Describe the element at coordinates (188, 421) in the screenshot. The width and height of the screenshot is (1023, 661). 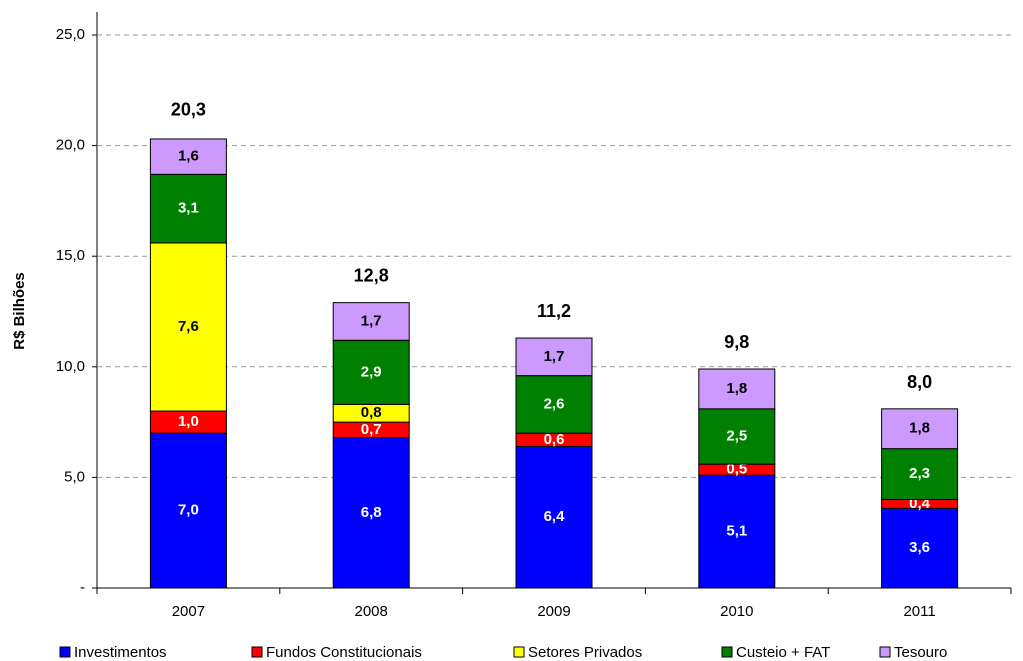
I see `value-label: 1,0` at that location.